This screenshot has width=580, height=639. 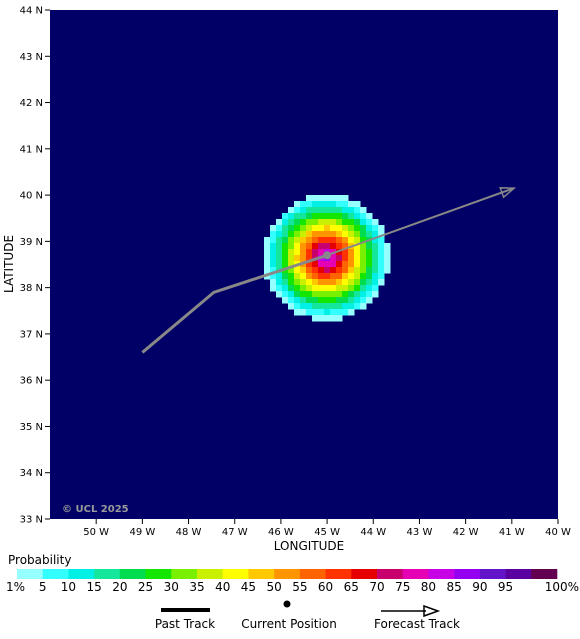 What do you see at coordinates (327, 255) in the screenshot?
I see `current-position-marker` at bounding box center [327, 255].